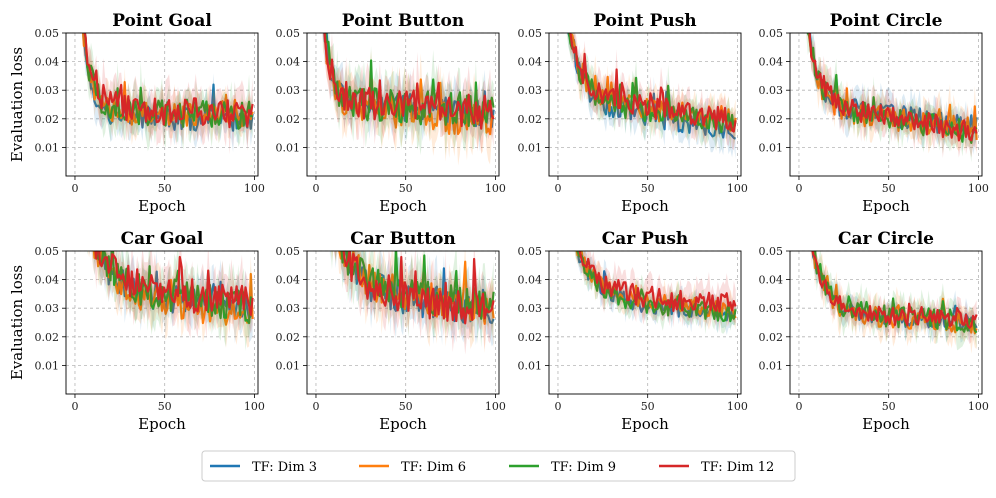 The image size is (996, 498). Describe the element at coordinates (886, 21) in the screenshot. I see `panel-title: Point Circle` at that location.